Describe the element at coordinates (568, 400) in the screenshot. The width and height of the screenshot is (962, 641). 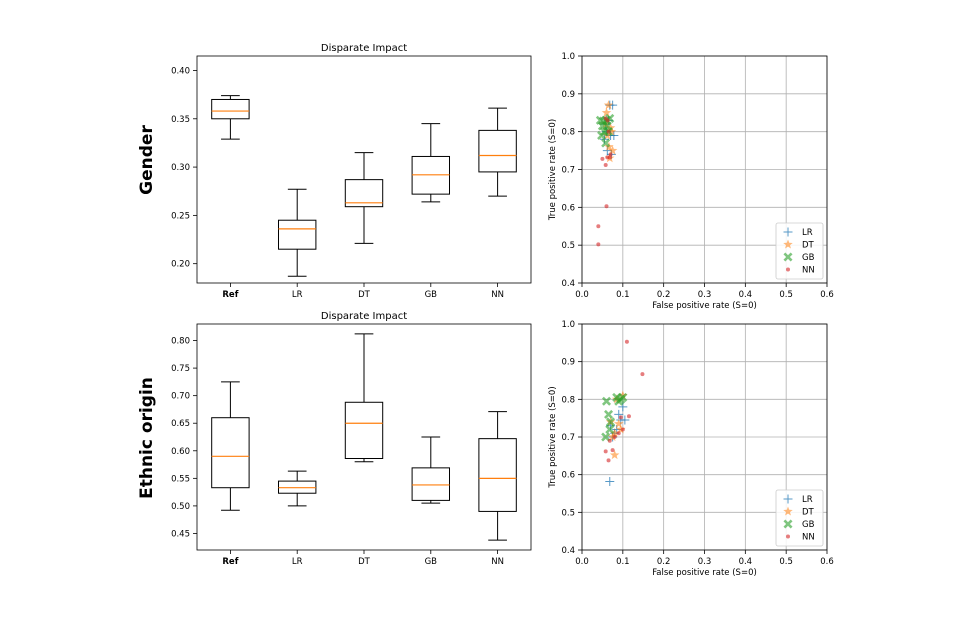
I see `y-tick-label: 0.8` at that location.